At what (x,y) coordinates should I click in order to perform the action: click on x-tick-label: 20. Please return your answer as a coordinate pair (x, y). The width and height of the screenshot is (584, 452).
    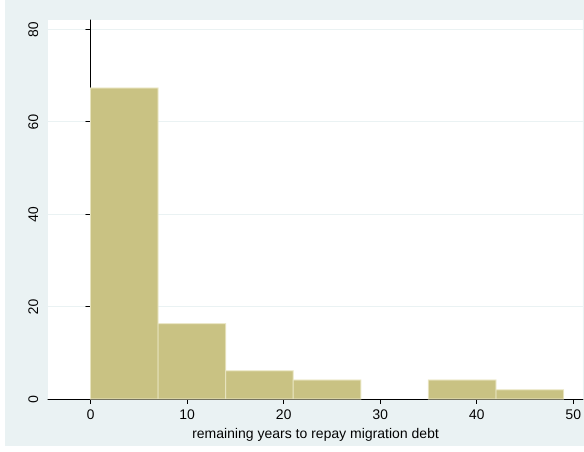
    Looking at the image, I should click on (284, 414).